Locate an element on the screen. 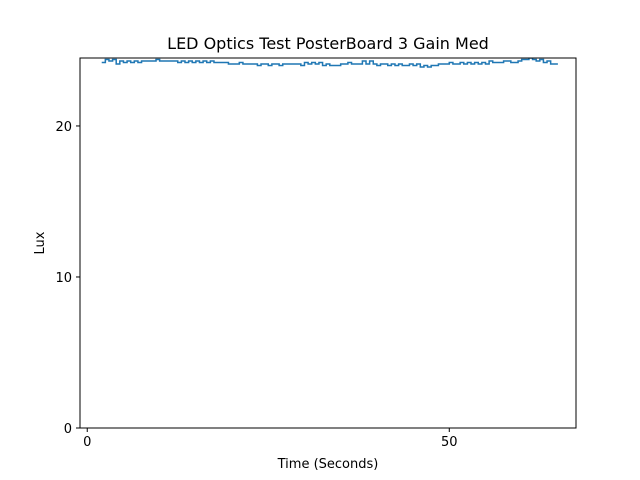  x-axis-ticks: 0 50 is located at coordinates (270, 439).